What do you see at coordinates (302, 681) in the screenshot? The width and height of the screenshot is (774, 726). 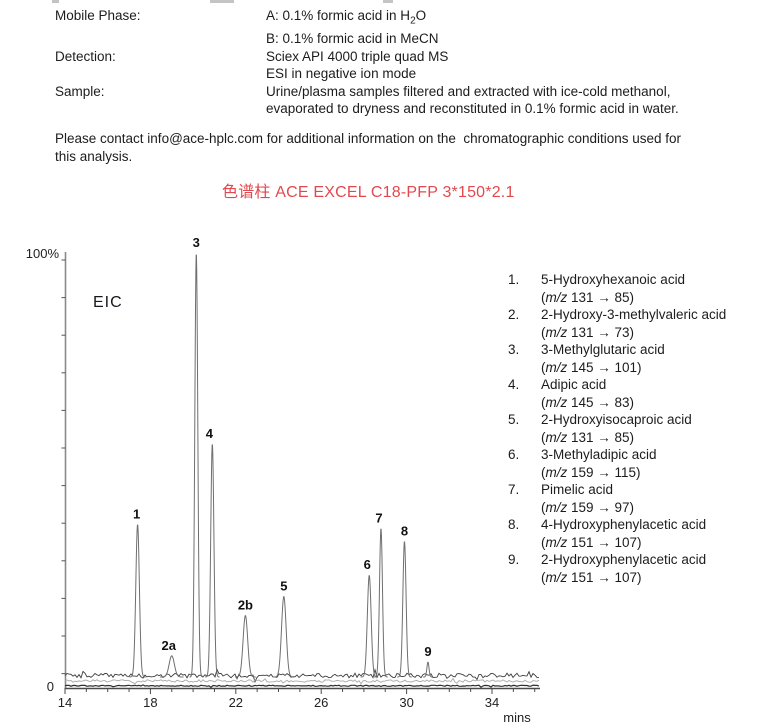 I see `baseline-trace-light` at bounding box center [302, 681].